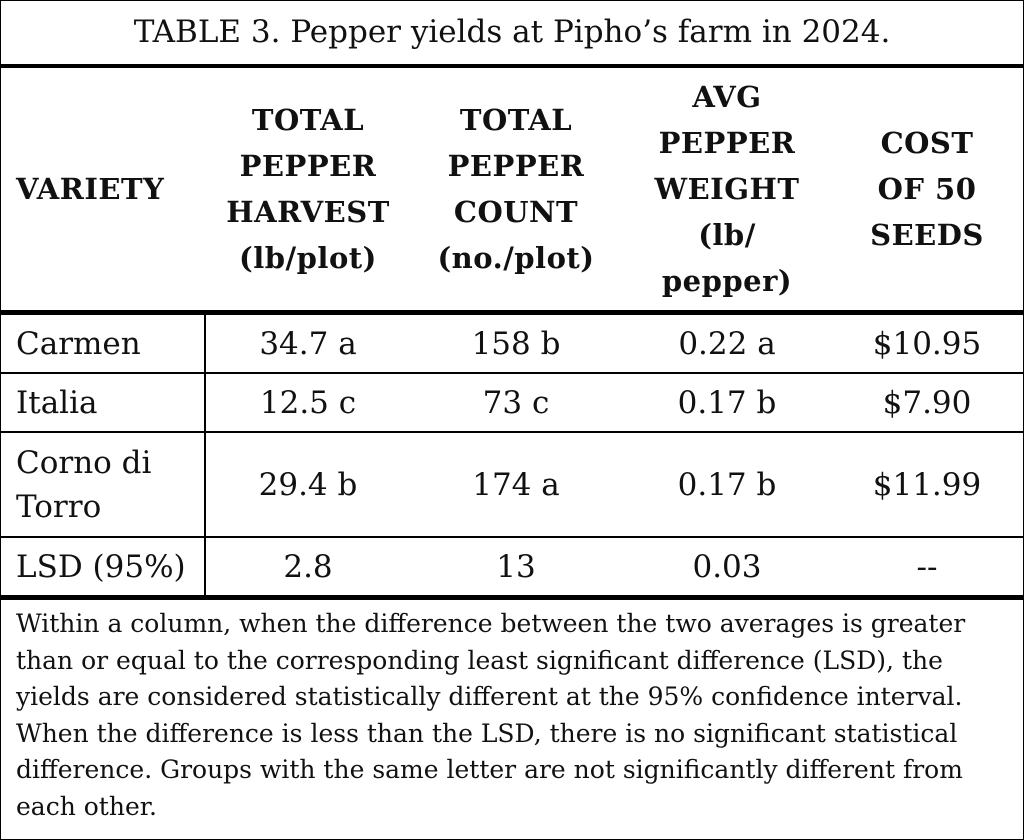 Image resolution: width=1024 pixels, height=840 pixels. What do you see at coordinates (57, 402) in the screenshot?
I see `table-row-italia-variety: Italia` at bounding box center [57, 402].